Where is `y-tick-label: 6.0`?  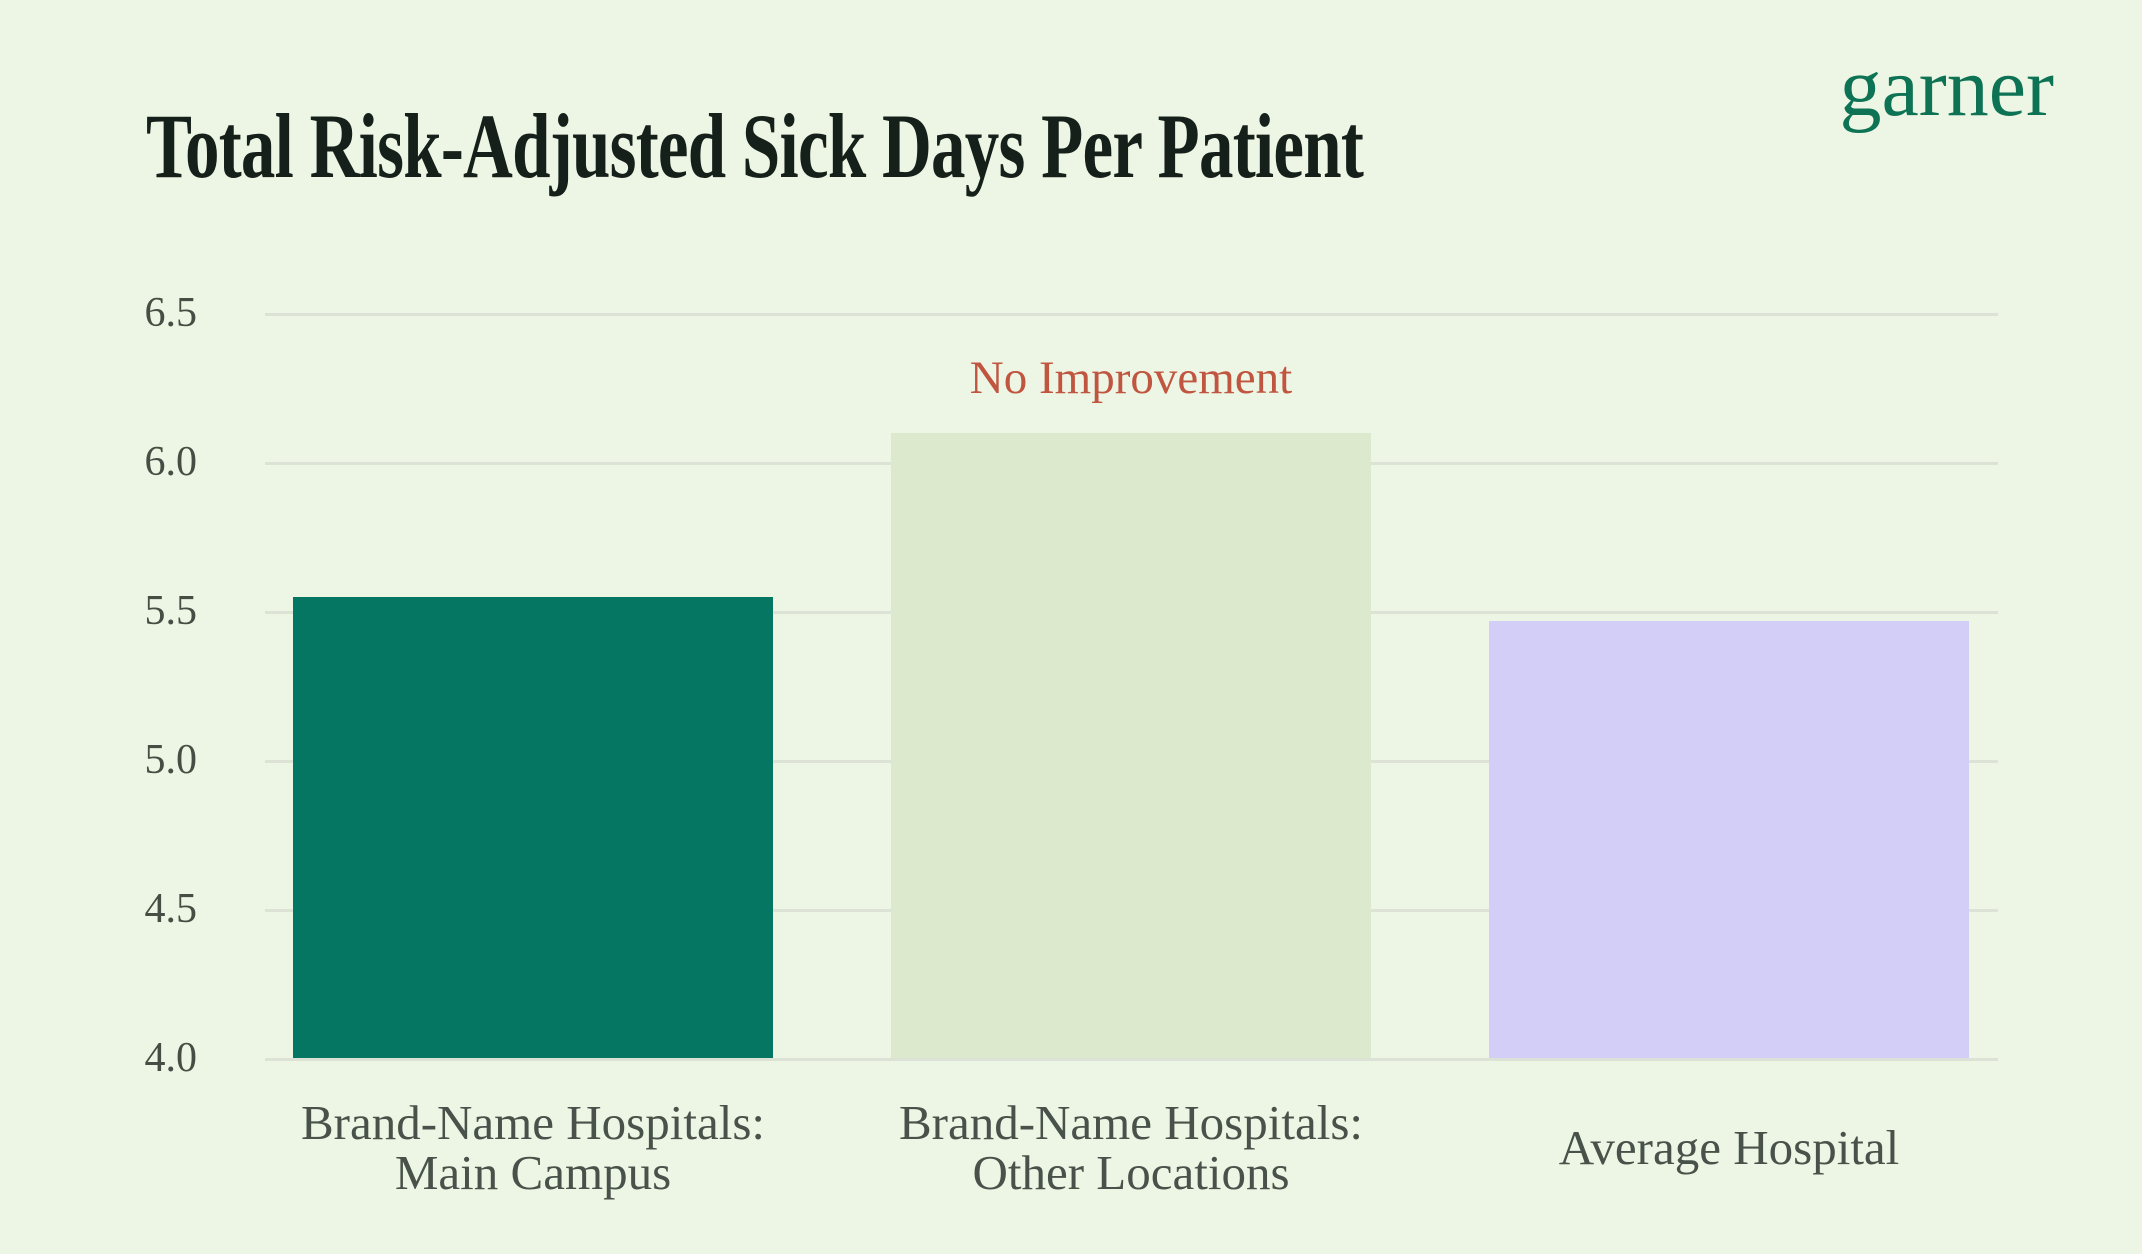
y-tick-label: 6.0 is located at coordinates (171, 462).